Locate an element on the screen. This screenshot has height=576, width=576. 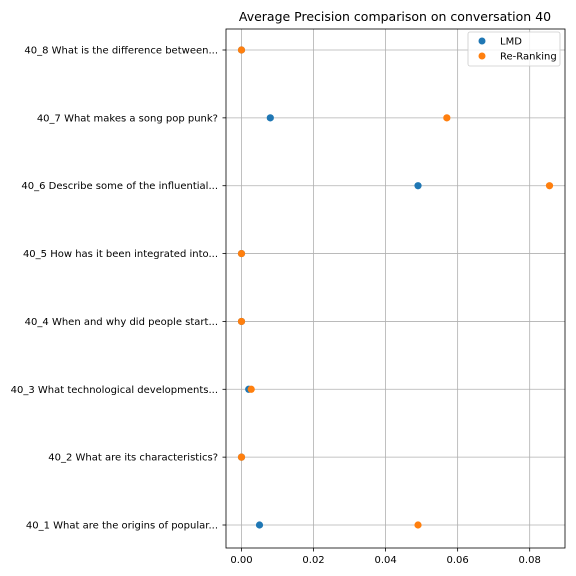
legend-label-lmd: LMD is located at coordinates (511, 42).